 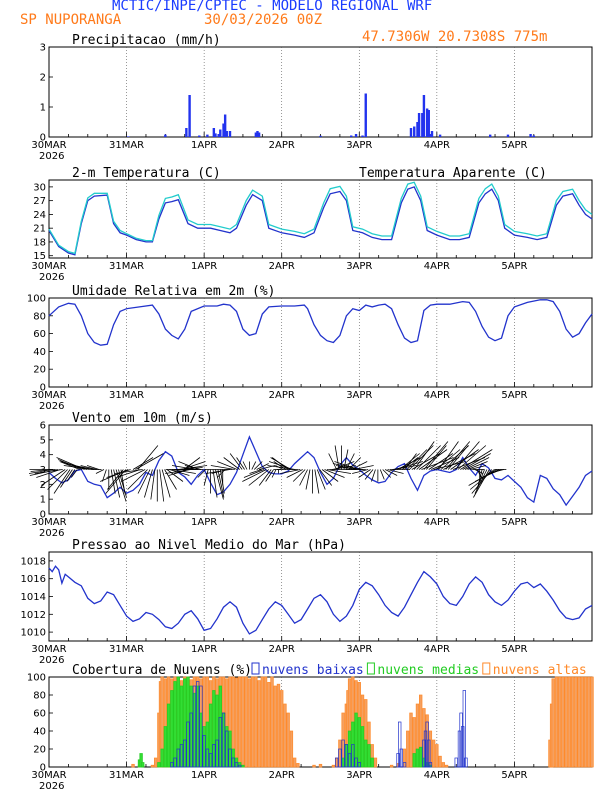 I want to click on station-coordinates: 47.7306W 20.7308S 775m, so click(x=455, y=37).